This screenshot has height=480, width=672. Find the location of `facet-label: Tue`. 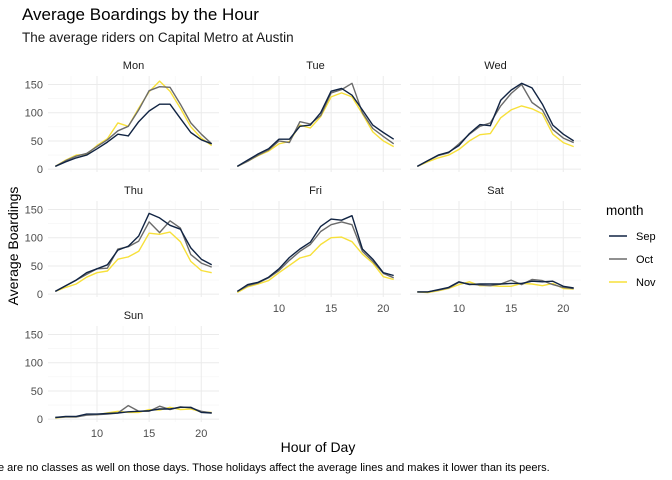

facet-label: Tue is located at coordinates (315, 66).